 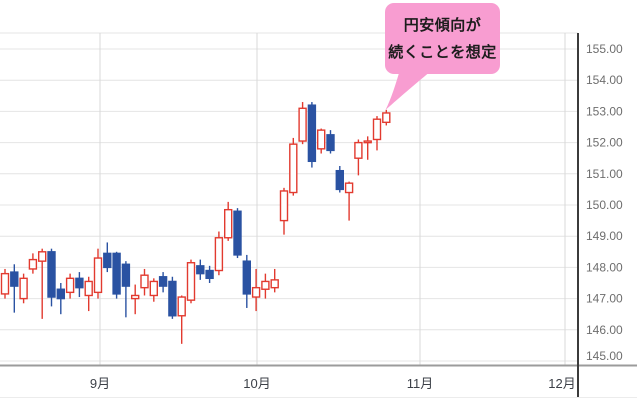 I want to click on y-axis-label: 150.00, so click(x=604, y=205).